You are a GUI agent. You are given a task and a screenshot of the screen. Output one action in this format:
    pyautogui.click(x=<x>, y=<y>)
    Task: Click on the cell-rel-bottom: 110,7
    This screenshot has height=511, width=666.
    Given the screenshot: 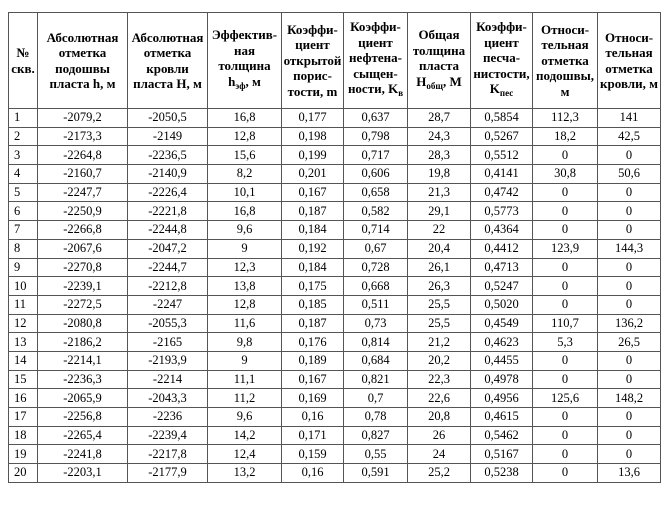 What is the action you would take?
    pyautogui.click(x=565, y=323)
    